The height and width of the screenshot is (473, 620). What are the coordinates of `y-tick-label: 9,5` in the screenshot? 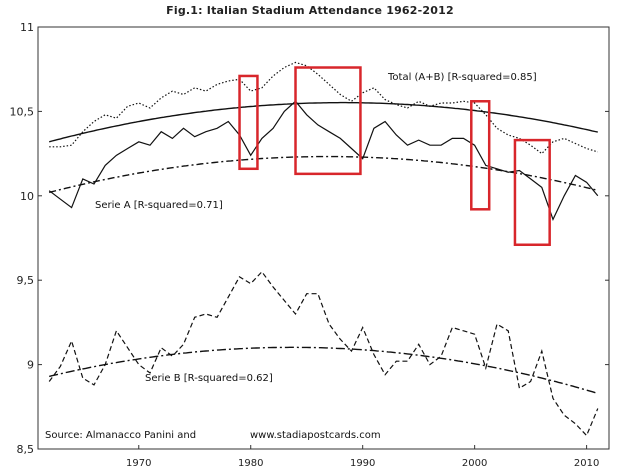 It's located at (26, 280).